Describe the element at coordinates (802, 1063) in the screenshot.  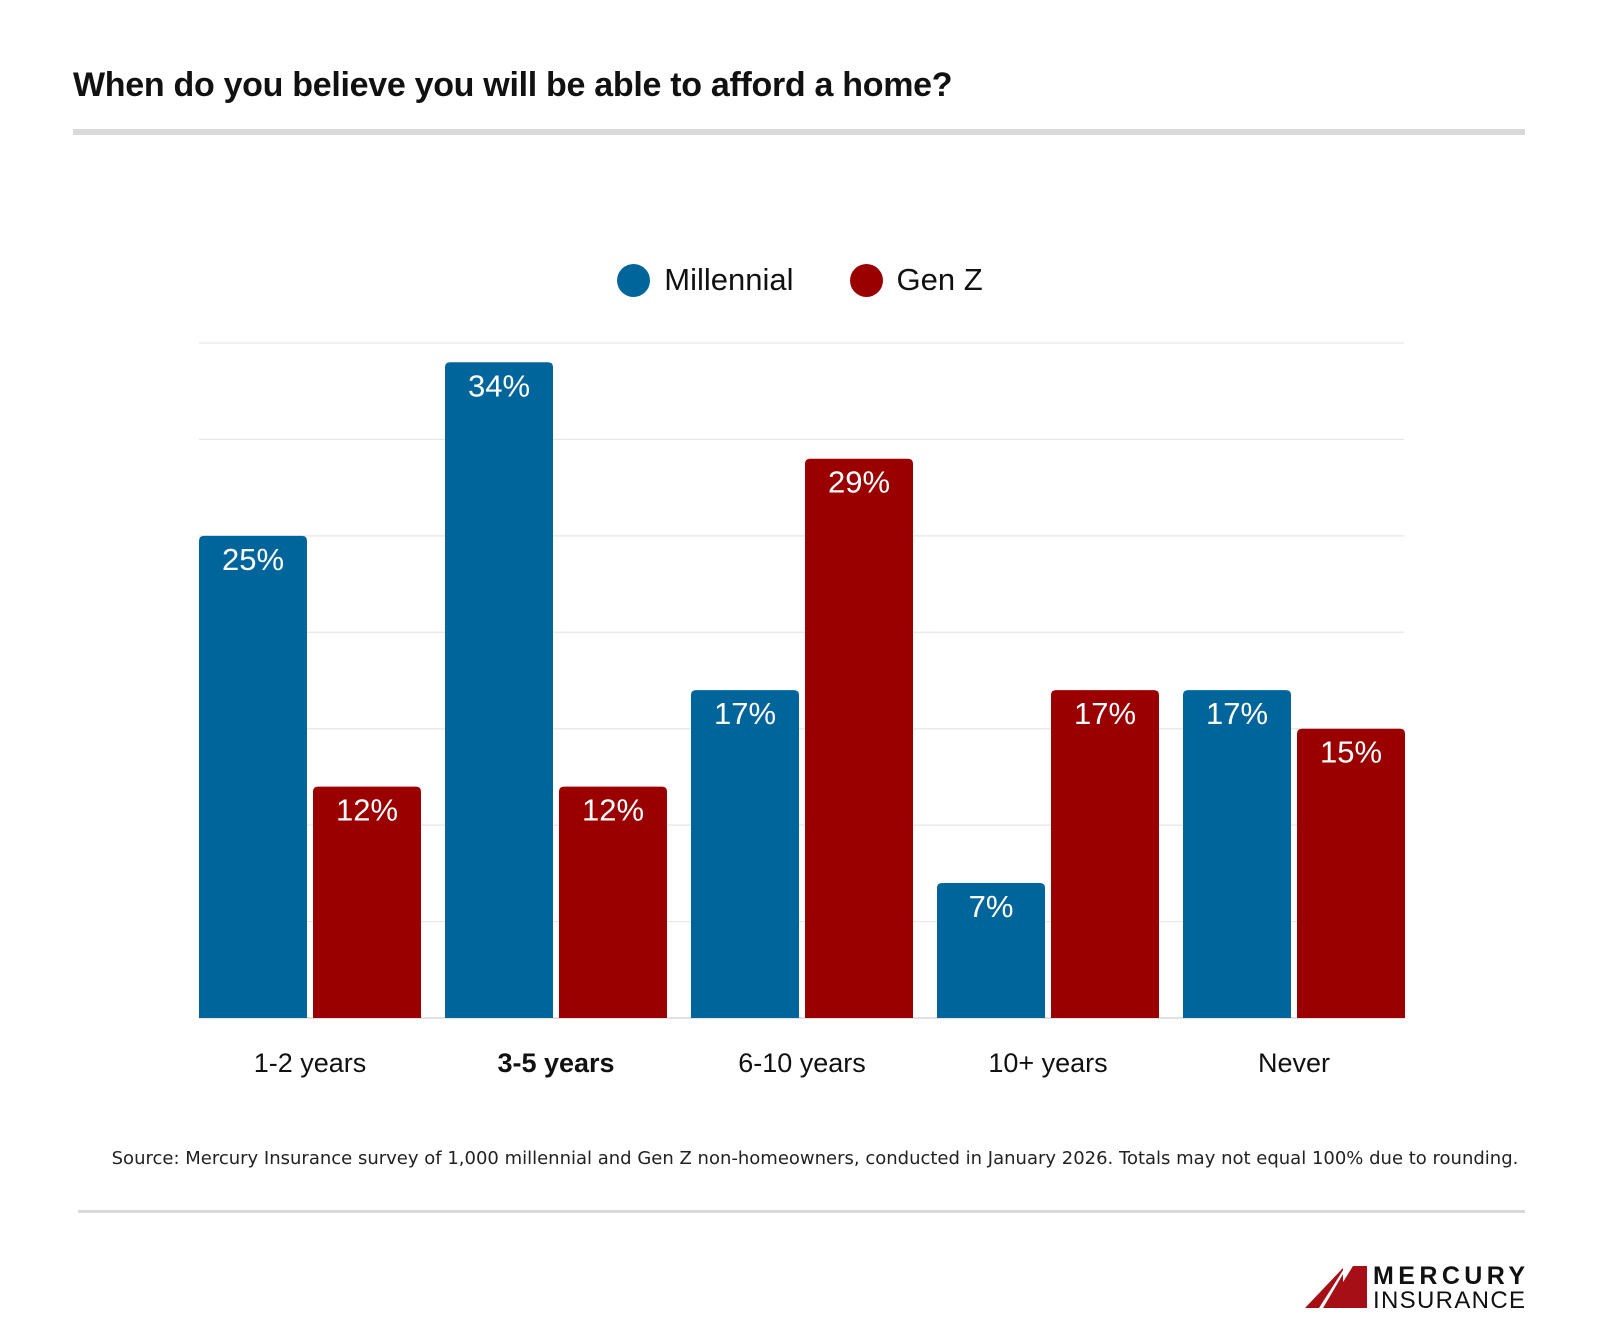
I see `category-label: 6-10 years` at that location.